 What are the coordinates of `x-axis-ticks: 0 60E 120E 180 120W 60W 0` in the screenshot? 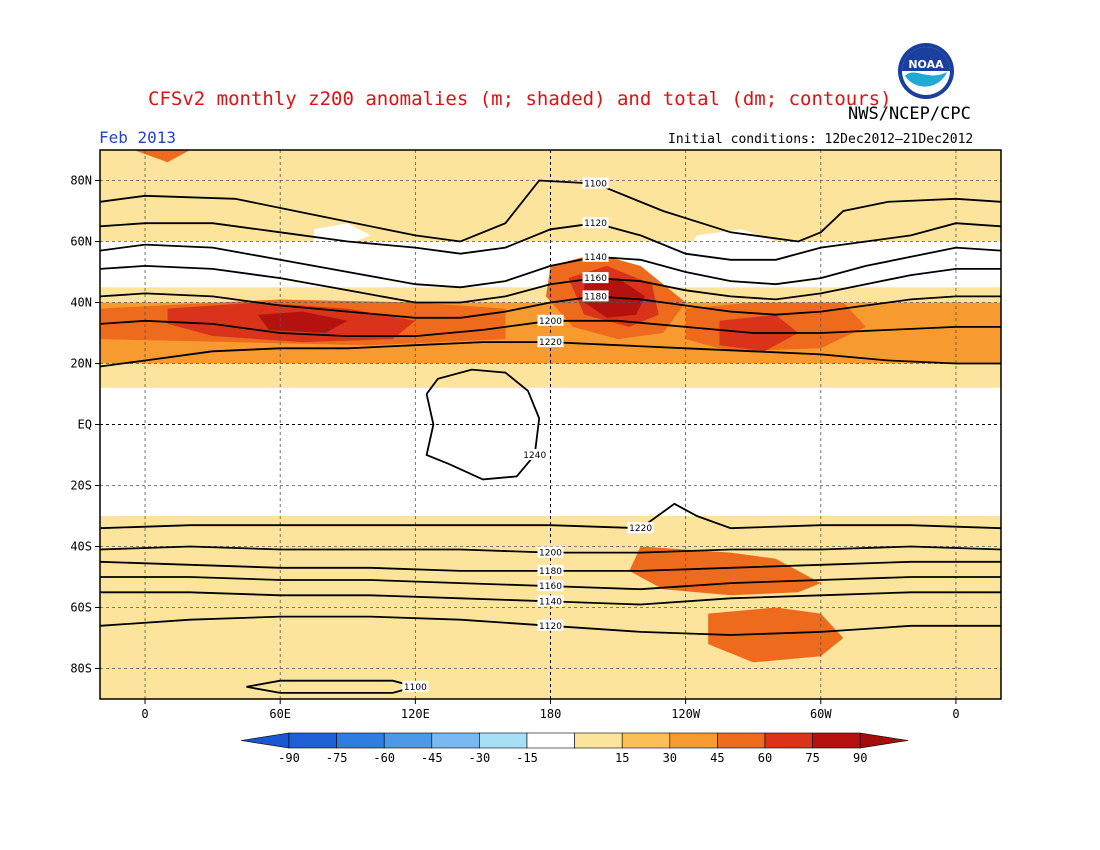 It's located at (550, 710).